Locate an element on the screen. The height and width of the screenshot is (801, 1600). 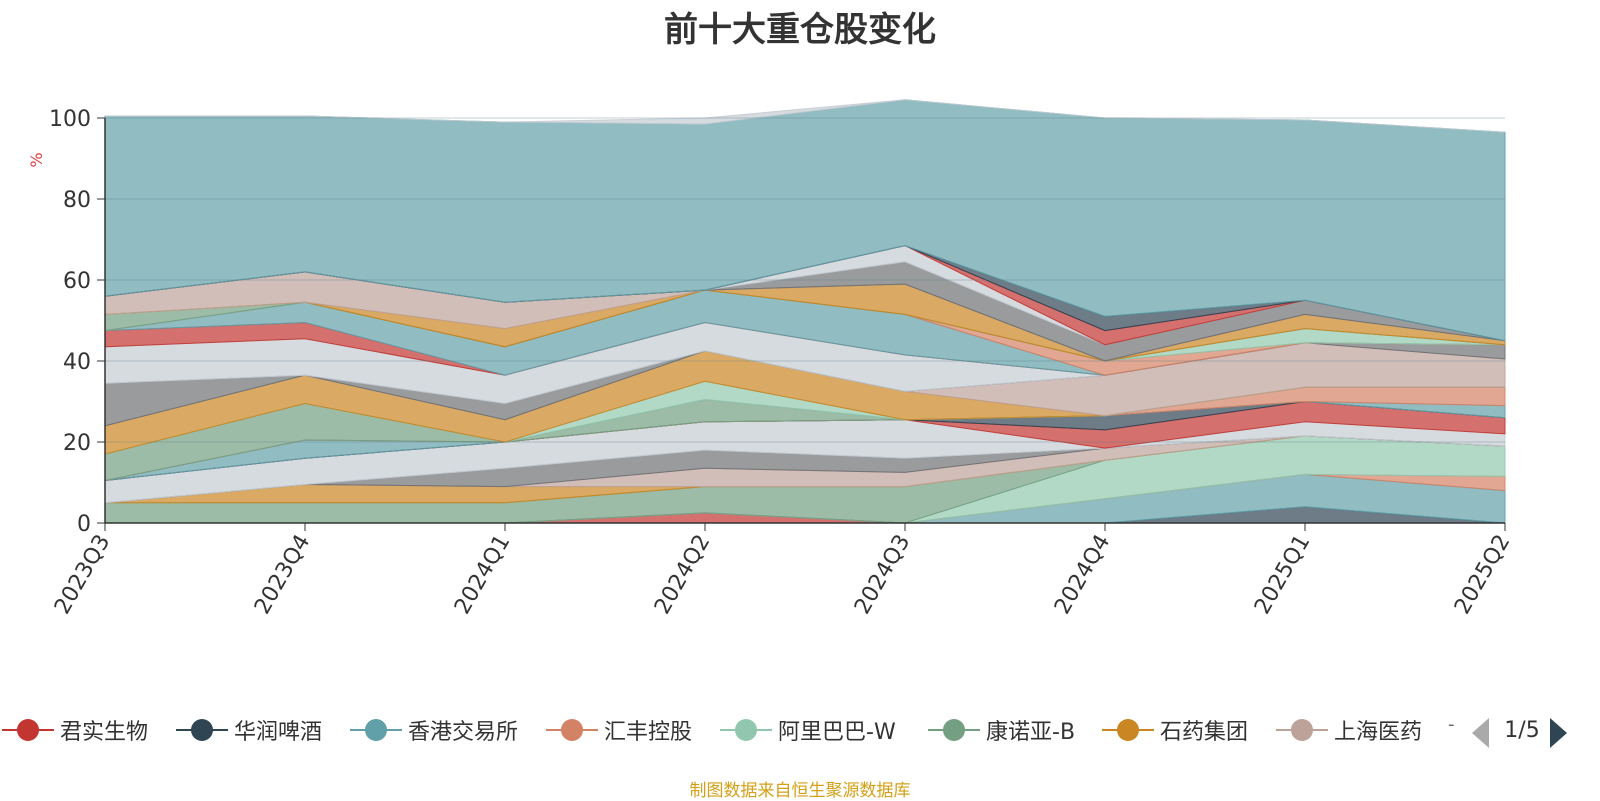
legend-label: 汇丰控股 is located at coordinates (648, 732).